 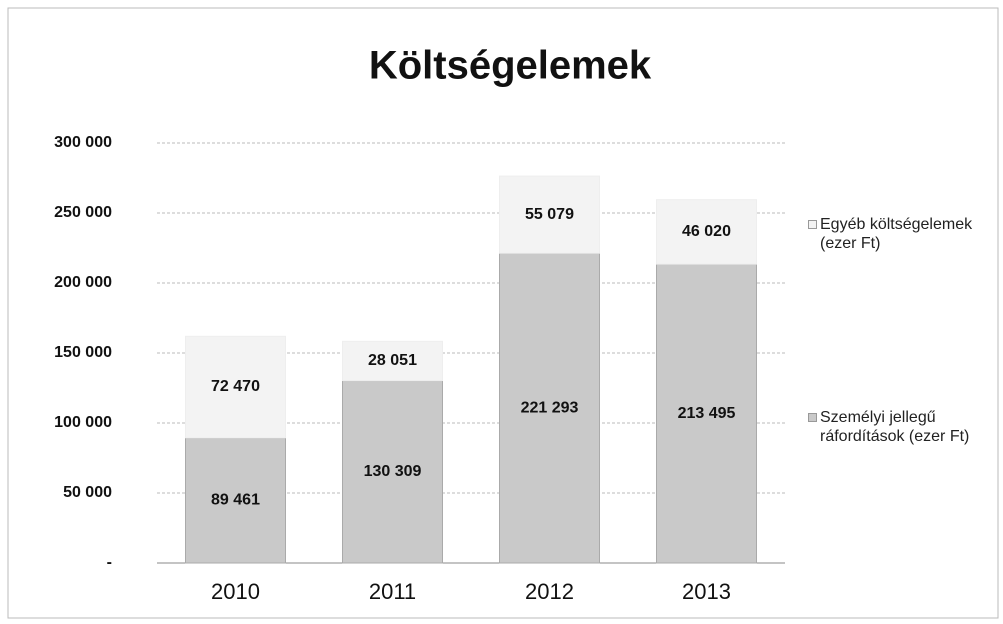 I want to click on x-tick-label: 2011, so click(x=392, y=591).